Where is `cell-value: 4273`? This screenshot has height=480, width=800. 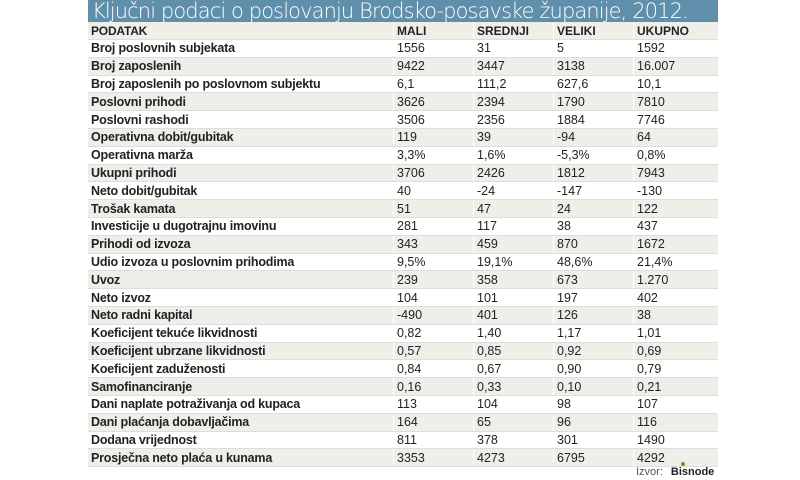 cell-value: 4273 is located at coordinates (513, 458).